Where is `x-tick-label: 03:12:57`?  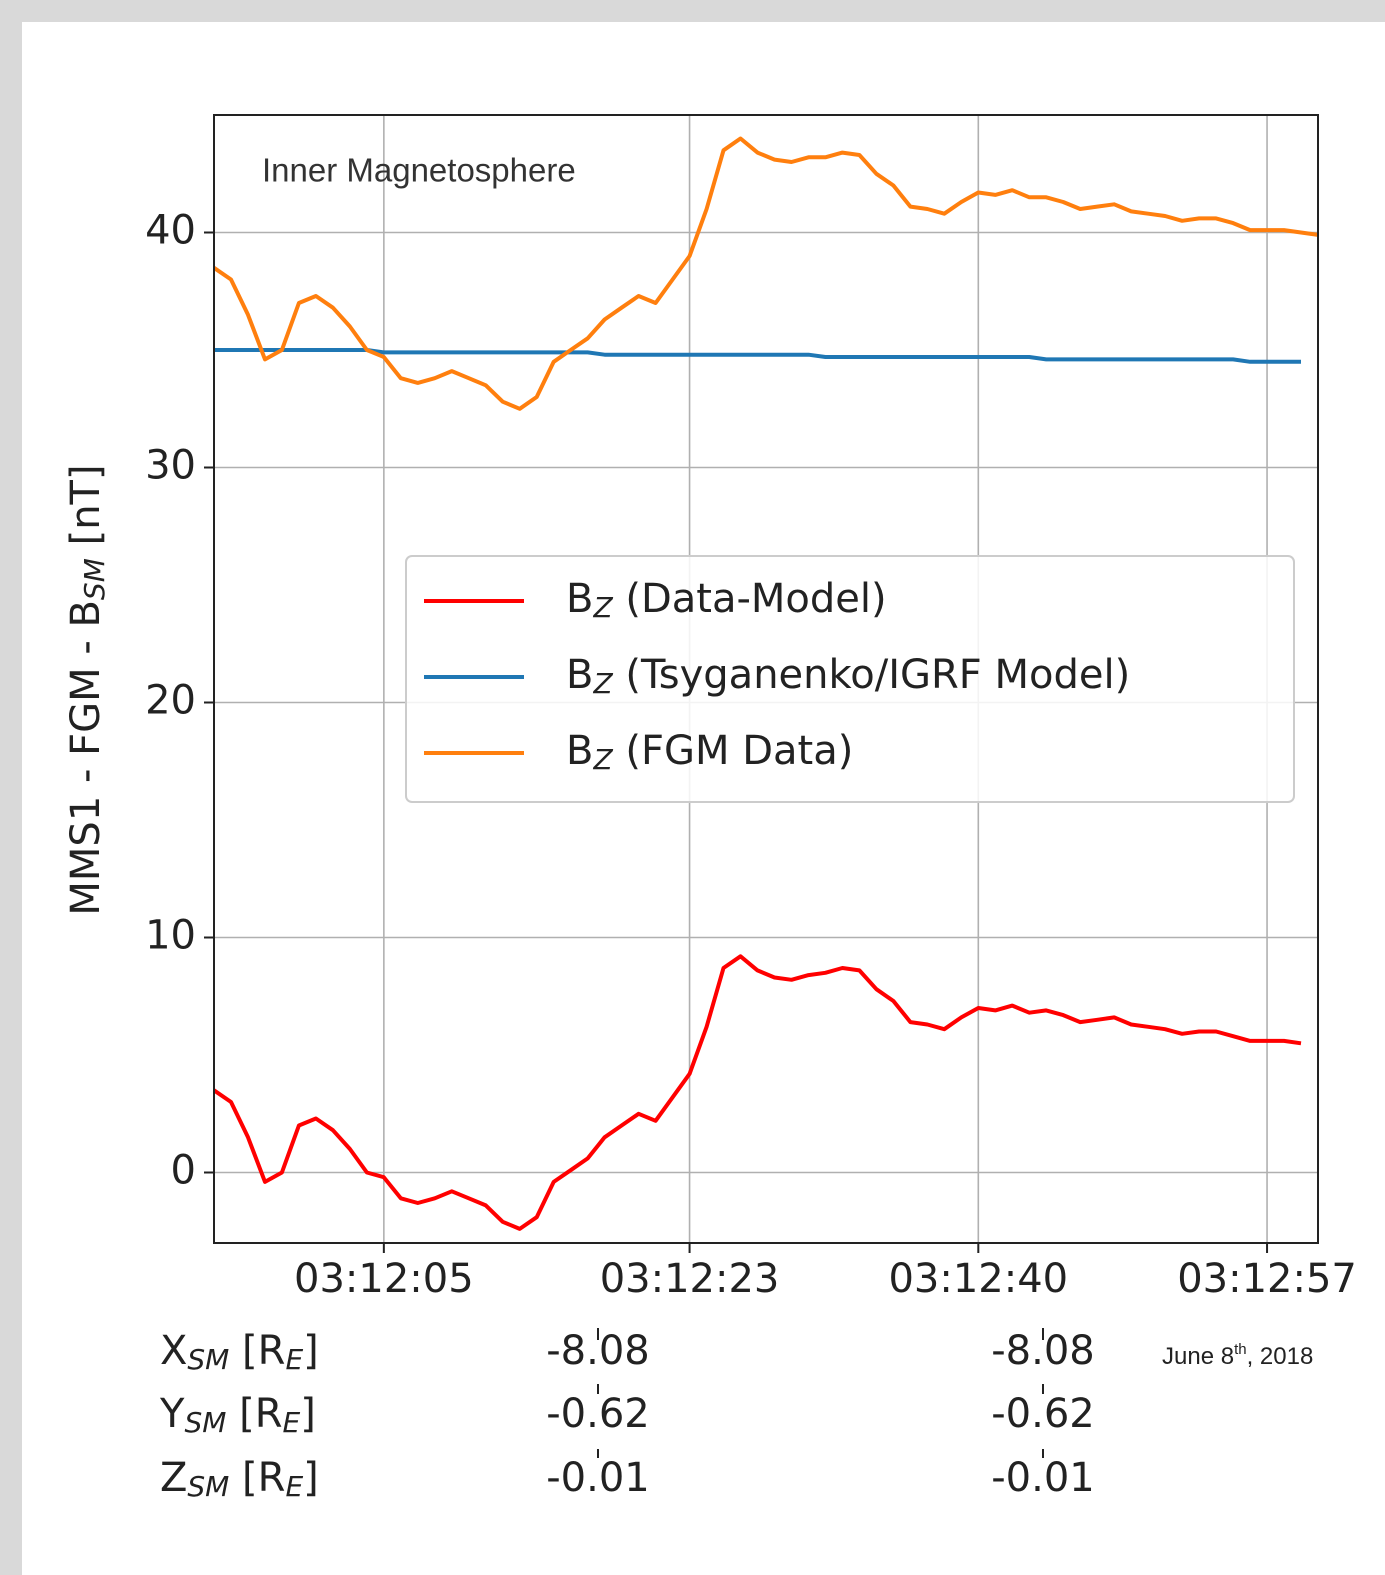 x-tick-label: 03:12:57 is located at coordinates (1267, 1279).